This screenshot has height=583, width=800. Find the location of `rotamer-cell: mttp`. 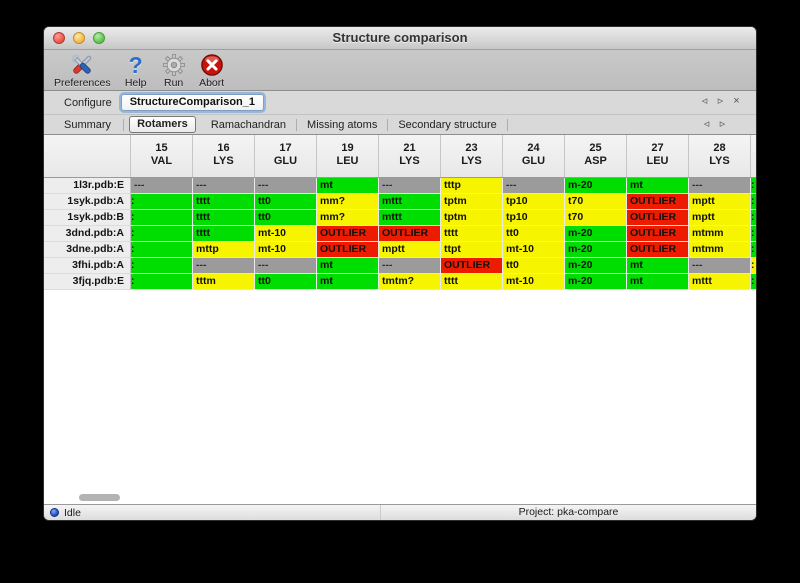

rotamer-cell: mttp is located at coordinates (224, 250).